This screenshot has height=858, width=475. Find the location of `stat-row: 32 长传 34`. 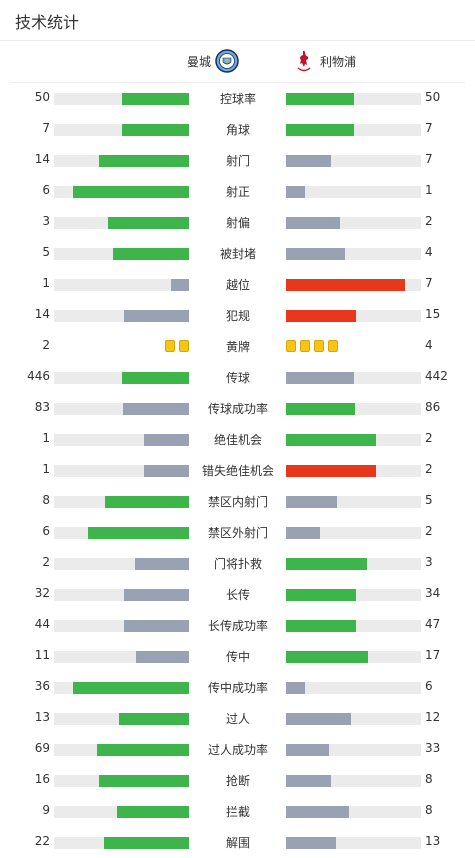

stat-row: 32 长传 34 is located at coordinates (237, 594).